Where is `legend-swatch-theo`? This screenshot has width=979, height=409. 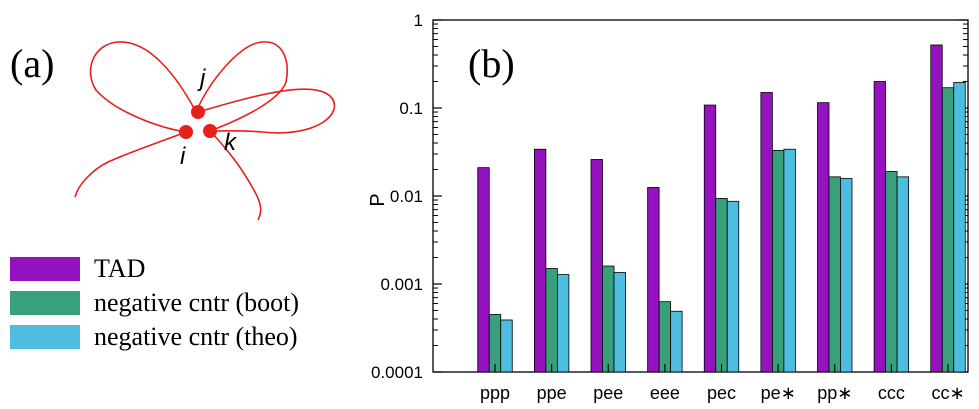 legend-swatch-theo is located at coordinates (45, 337).